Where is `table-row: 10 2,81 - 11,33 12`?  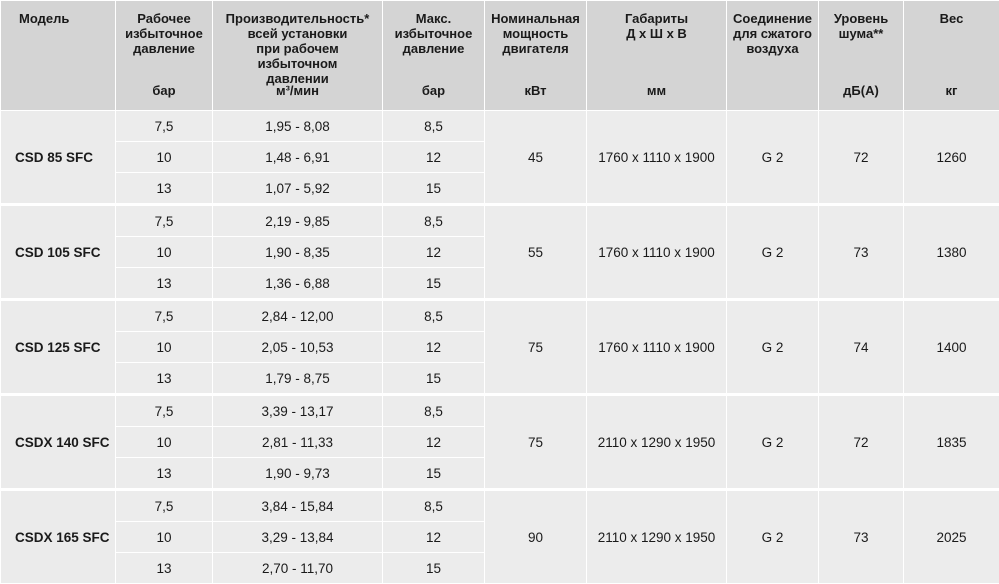
table-row: 10 2,81 - 11,33 12 is located at coordinates (500, 442).